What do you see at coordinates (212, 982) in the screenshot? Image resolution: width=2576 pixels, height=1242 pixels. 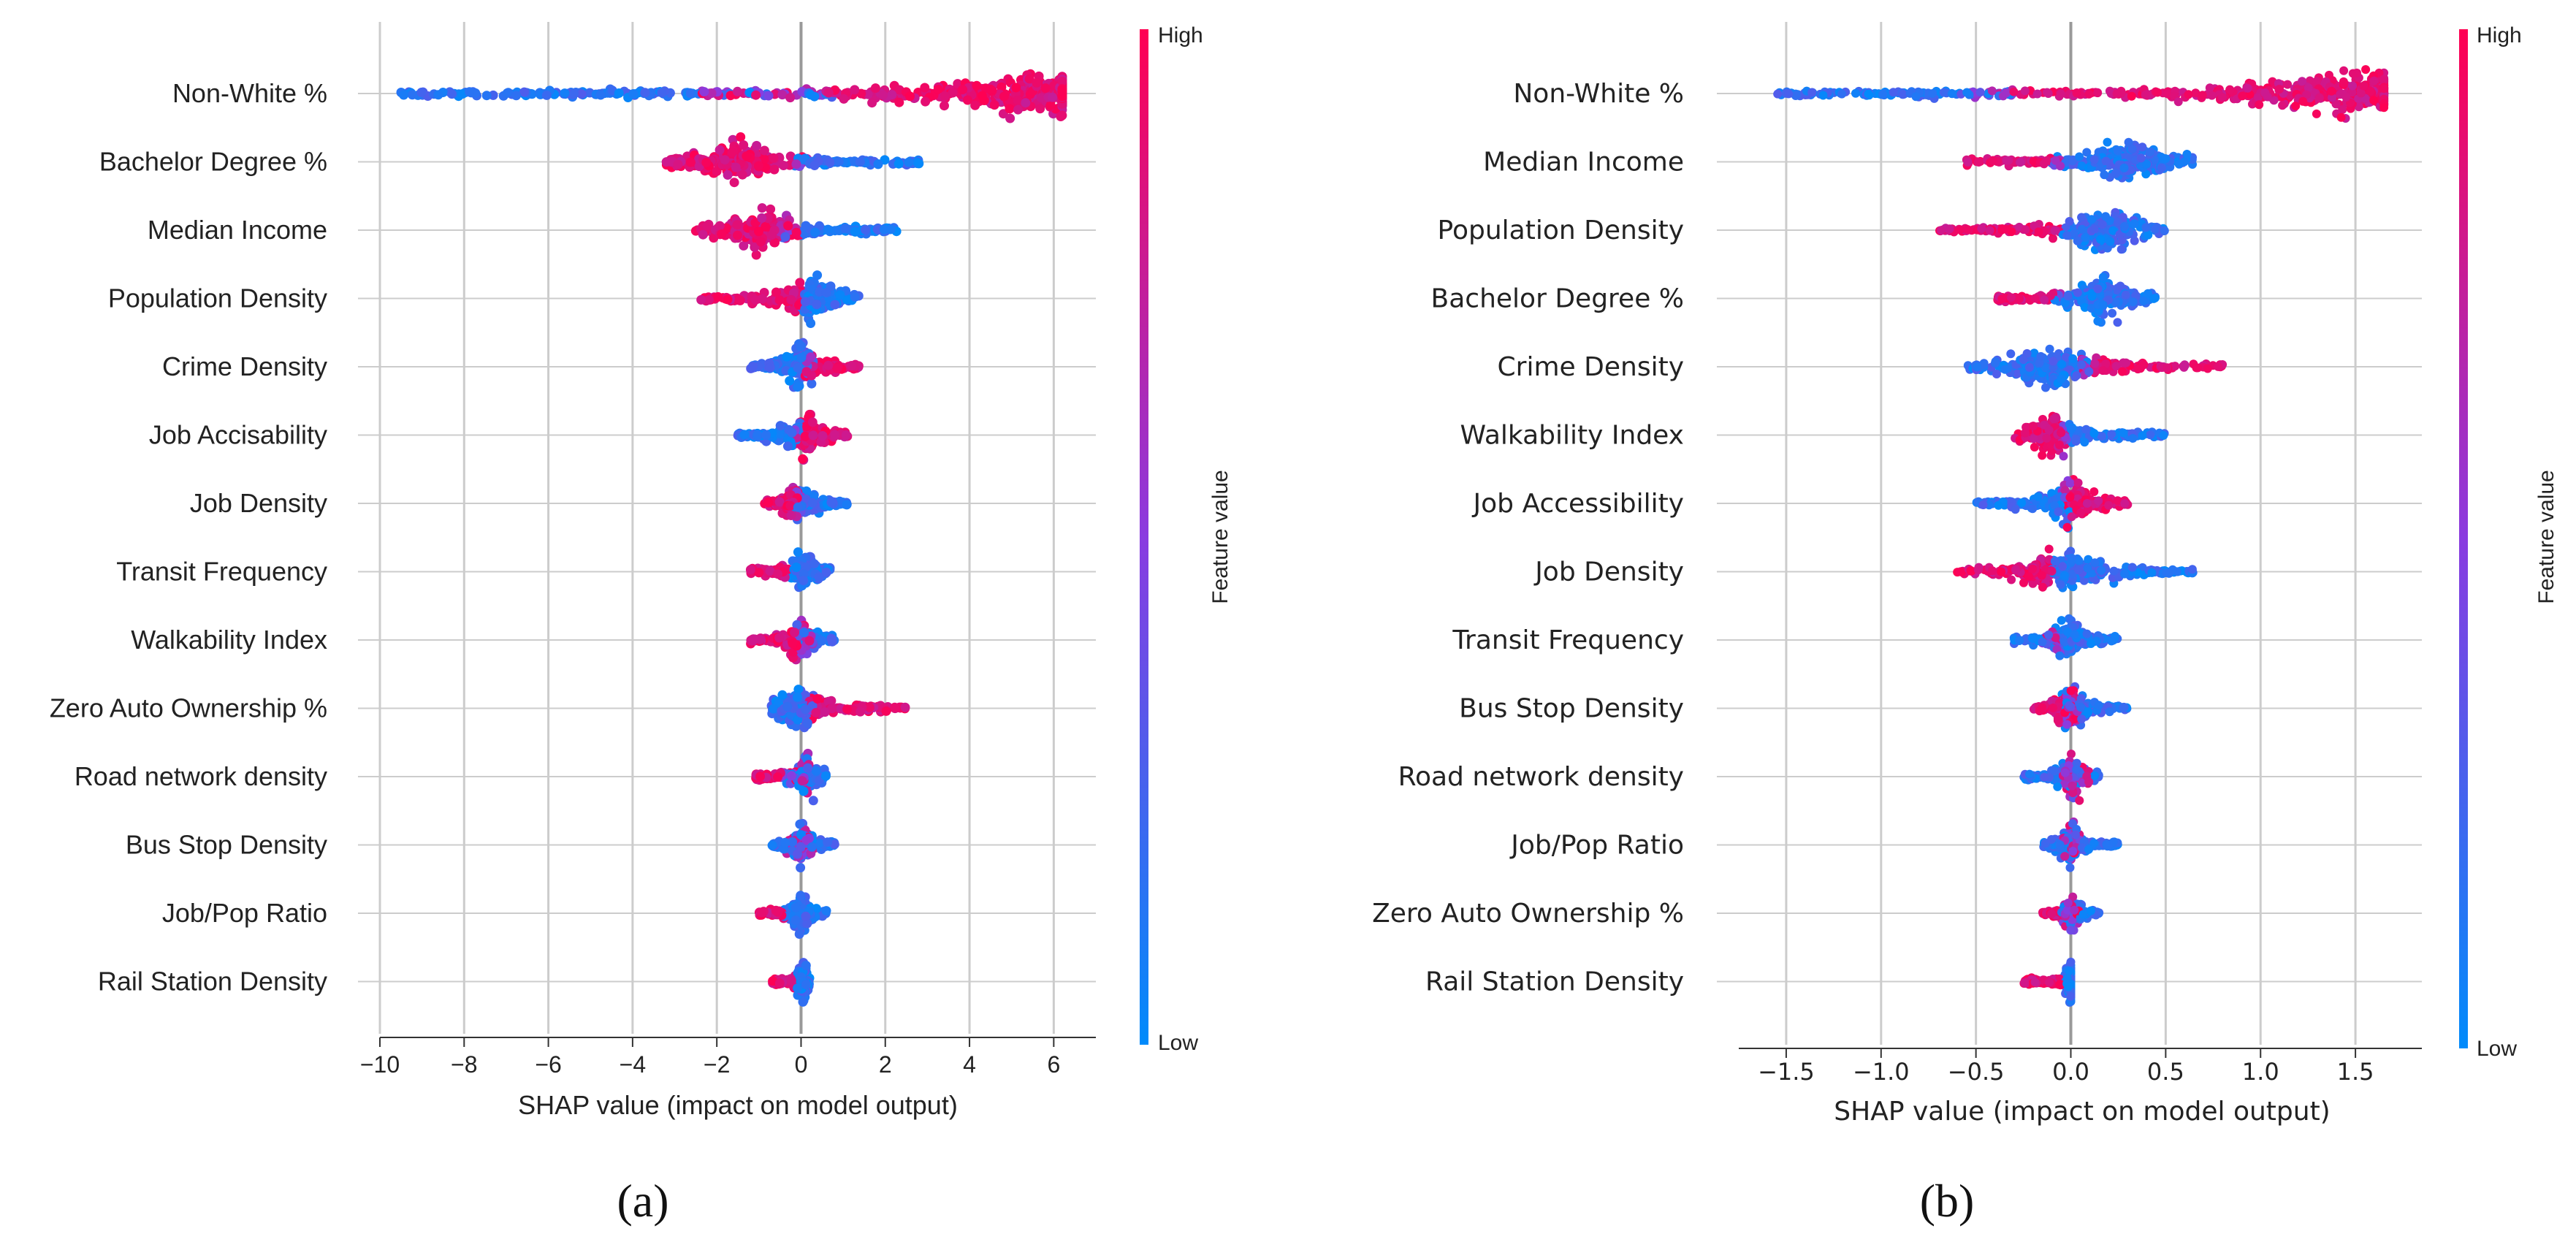 I see `feature-label: Rail Station Density` at bounding box center [212, 982].